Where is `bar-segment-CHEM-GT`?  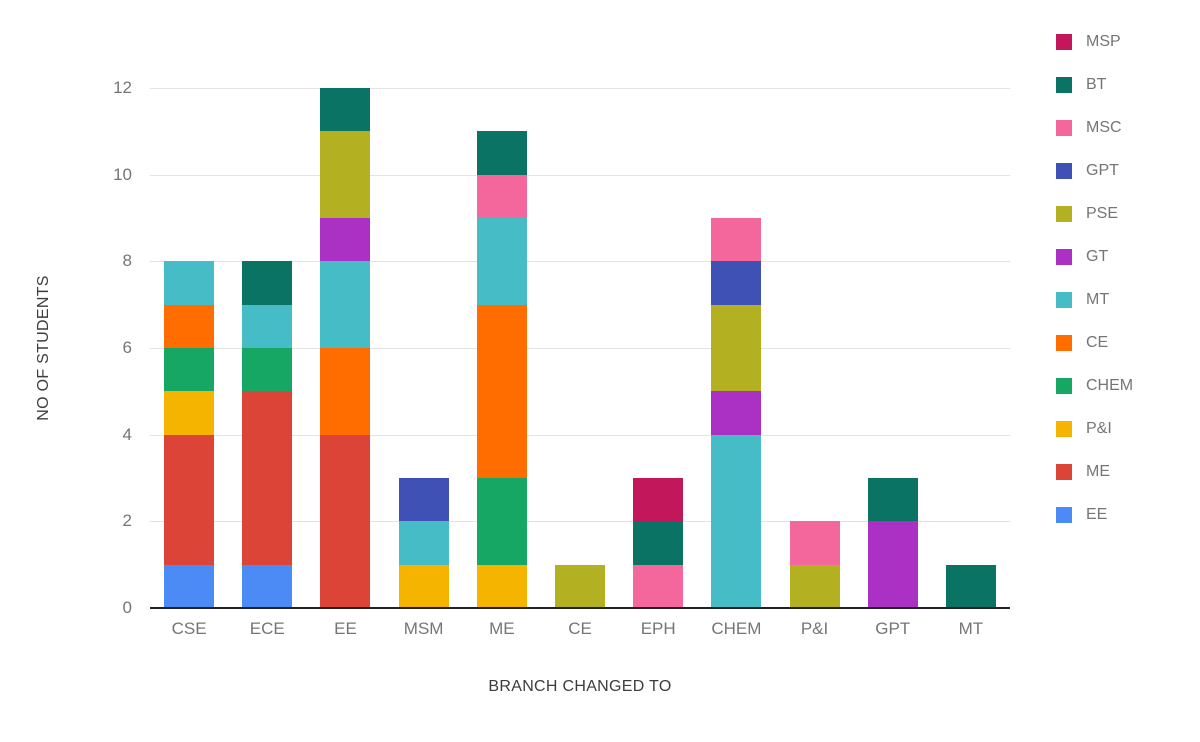
bar-segment-CHEM-GT is located at coordinates (736, 413).